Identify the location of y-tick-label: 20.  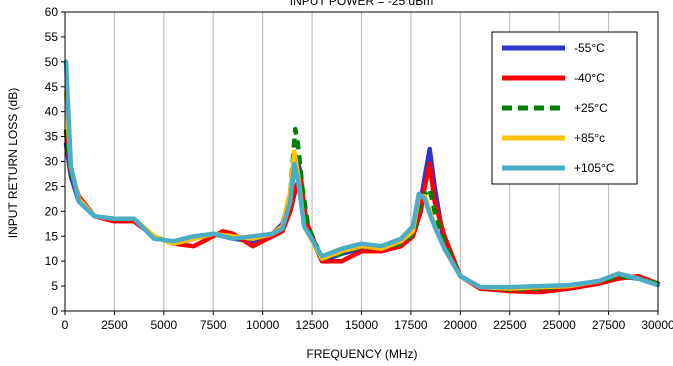
(52, 211).